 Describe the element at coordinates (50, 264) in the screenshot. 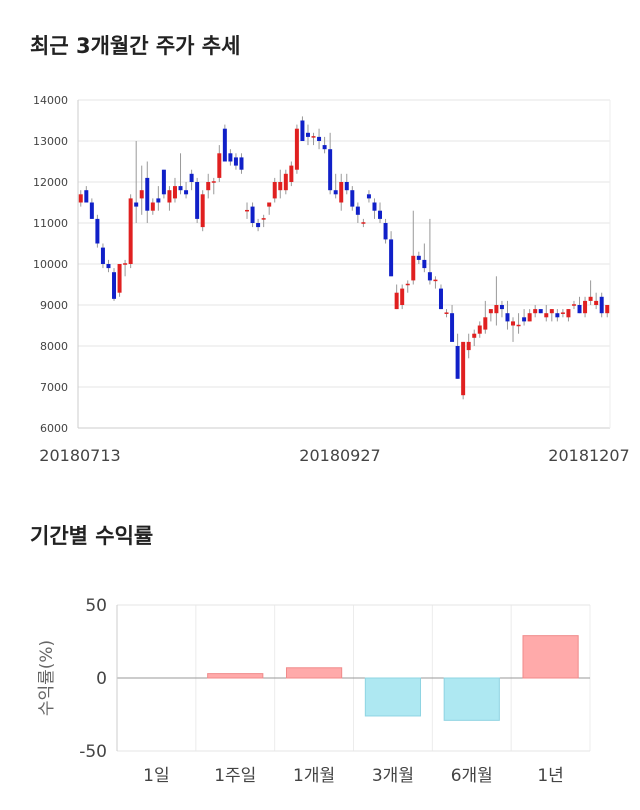

I see `y-tick-label: 10000` at that location.